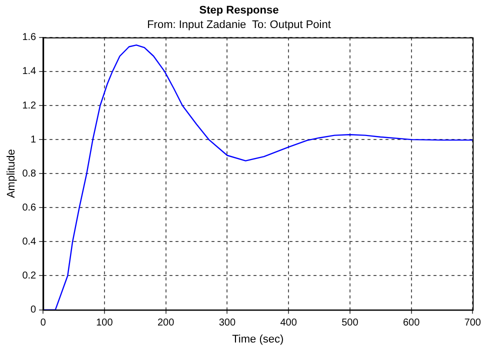 The image size is (484, 349). I want to click on y-tick-label: 1.4, so click(29, 72).